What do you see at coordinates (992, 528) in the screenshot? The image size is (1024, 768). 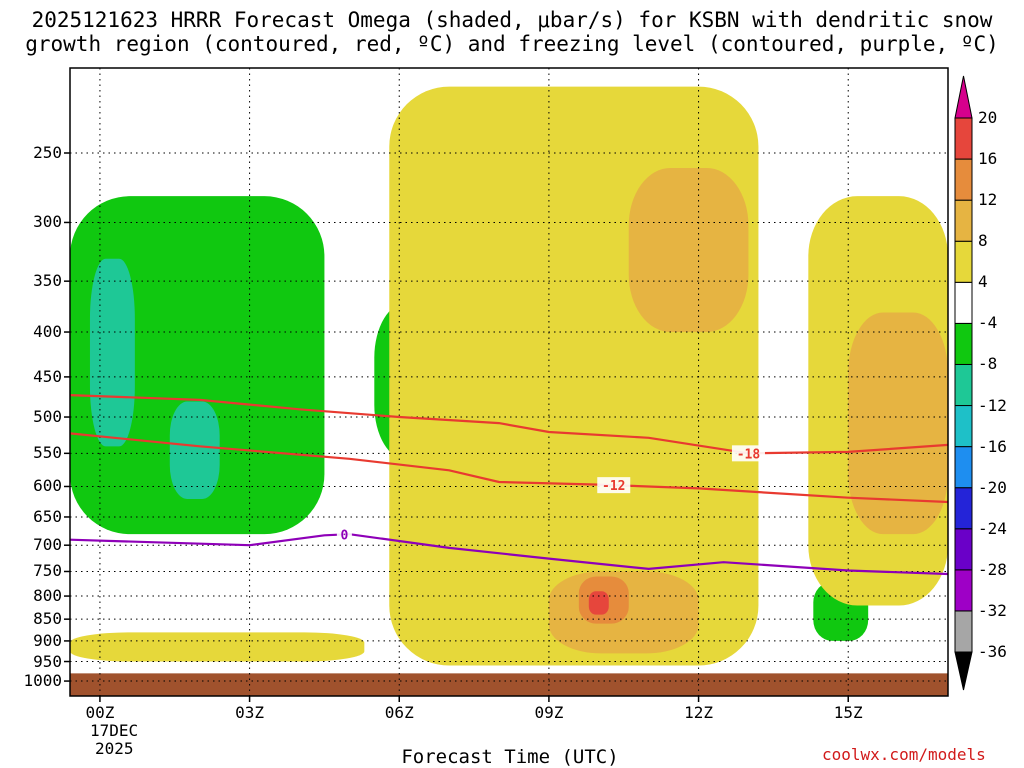 I see `colorbar-label--24: -24` at bounding box center [992, 528].